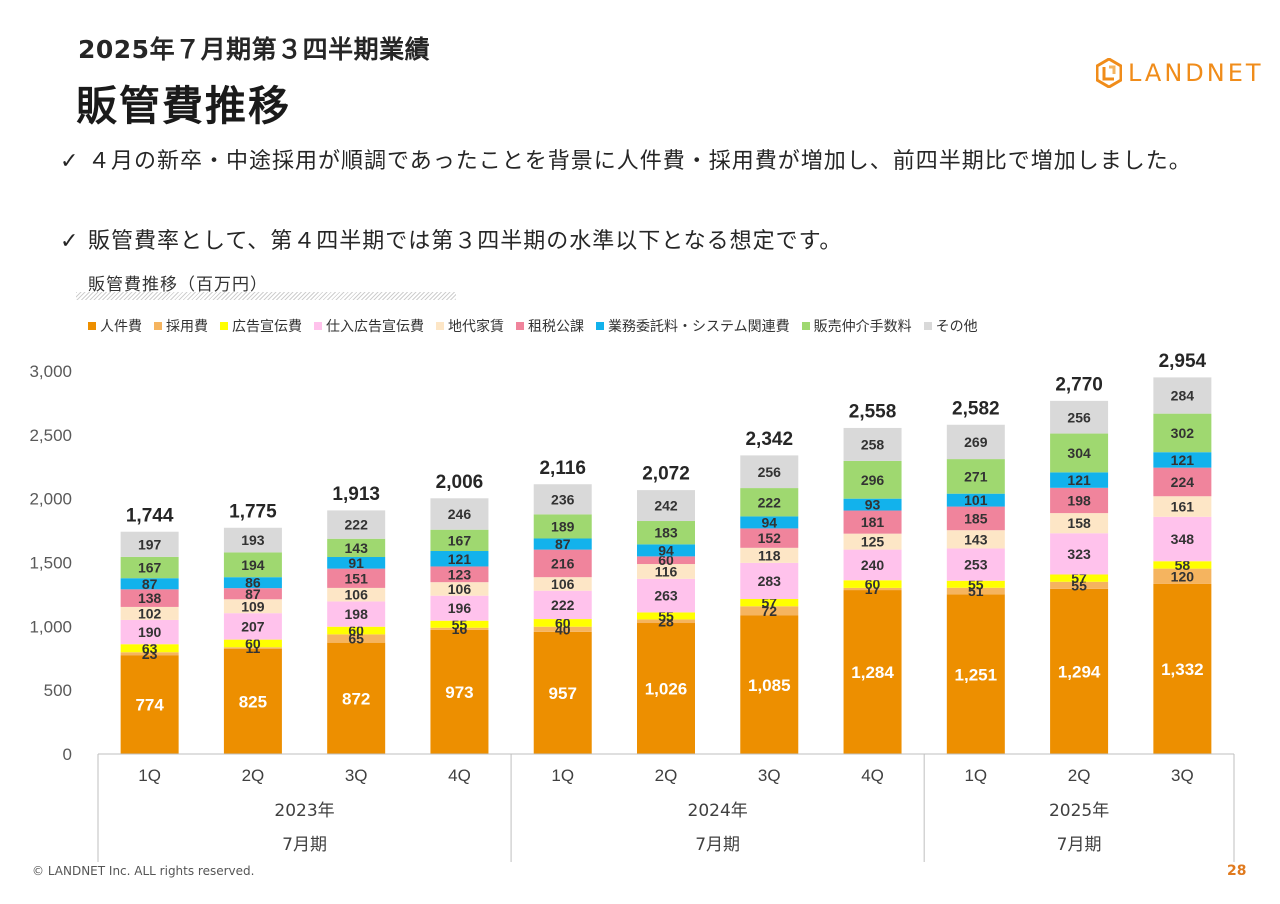  What do you see at coordinates (976, 500) in the screenshot?
I see `bar-value-label: 101` at bounding box center [976, 500].